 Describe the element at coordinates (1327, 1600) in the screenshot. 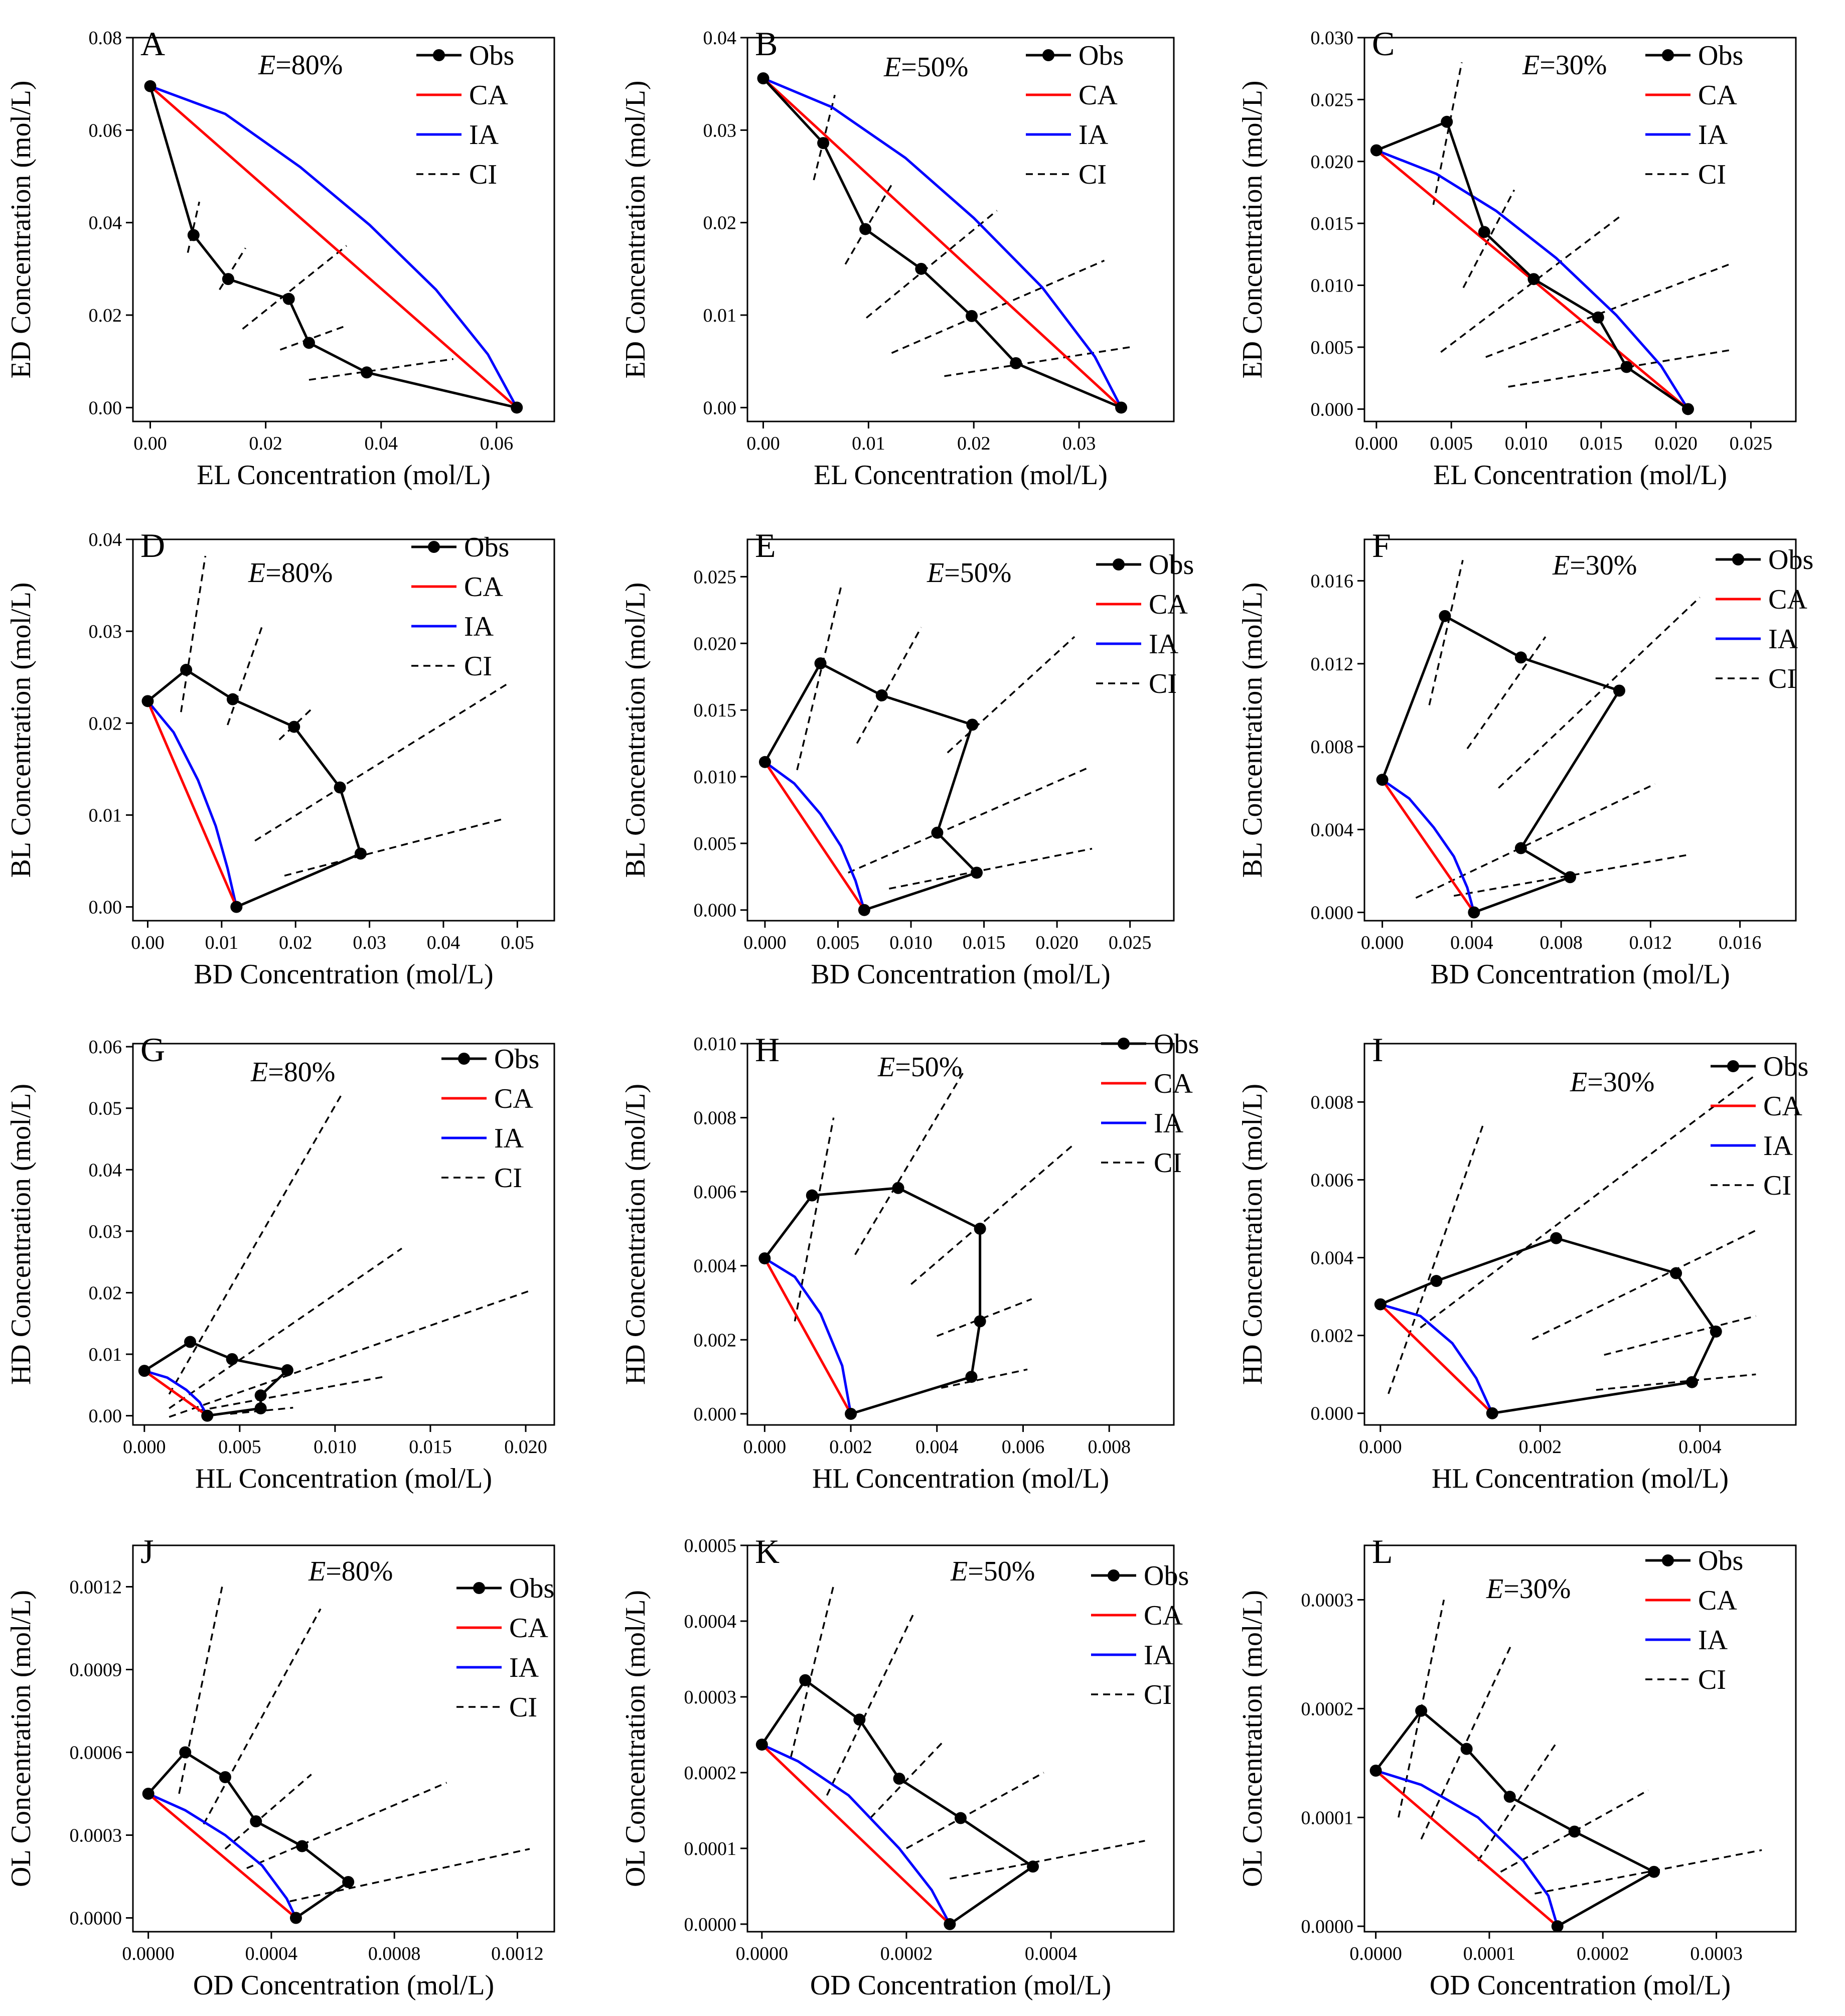

I see `y-tick-label: 0.0003` at that location.